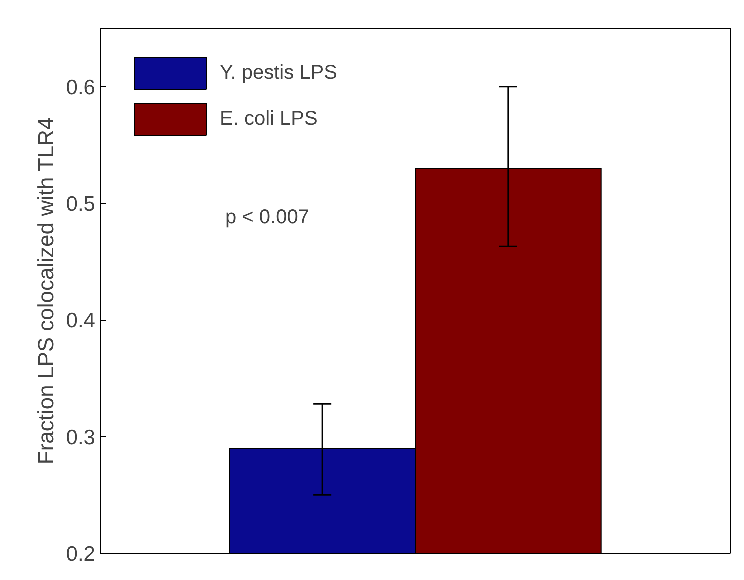  What do you see at coordinates (279, 73) in the screenshot?
I see `legend-label: Y. pestis LPS` at bounding box center [279, 73].